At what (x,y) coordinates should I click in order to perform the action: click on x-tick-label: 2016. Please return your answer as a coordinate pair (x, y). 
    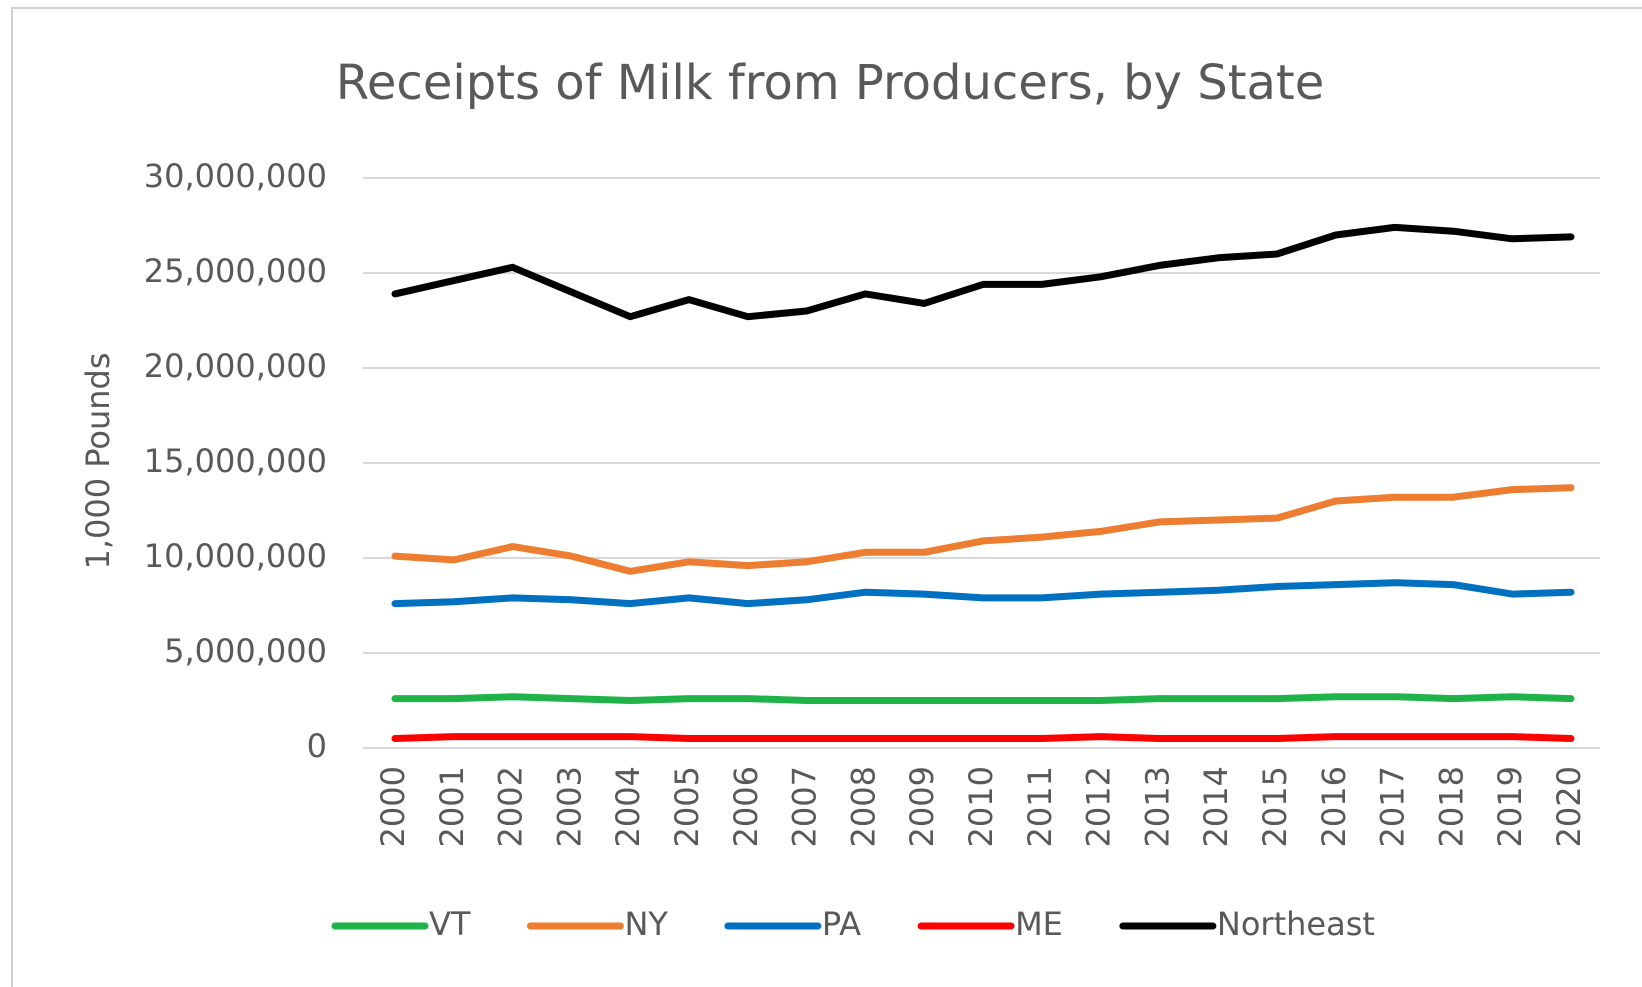
    Looking at the image, I should click on (1334, 806).